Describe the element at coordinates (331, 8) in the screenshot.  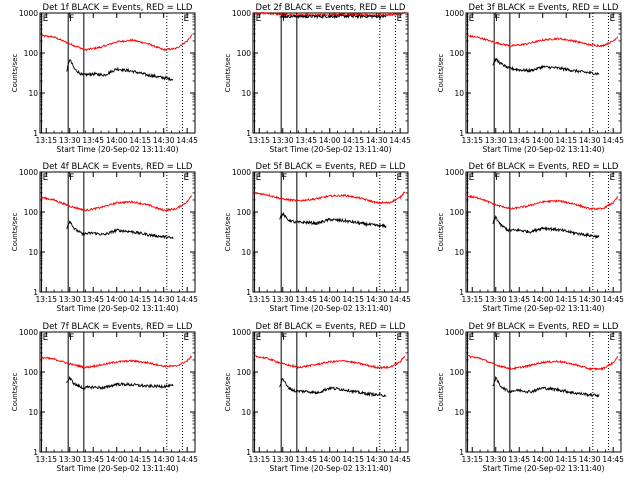
I see `chart-title: Det 2f BLACK = Events, RED = LLD` at that location.